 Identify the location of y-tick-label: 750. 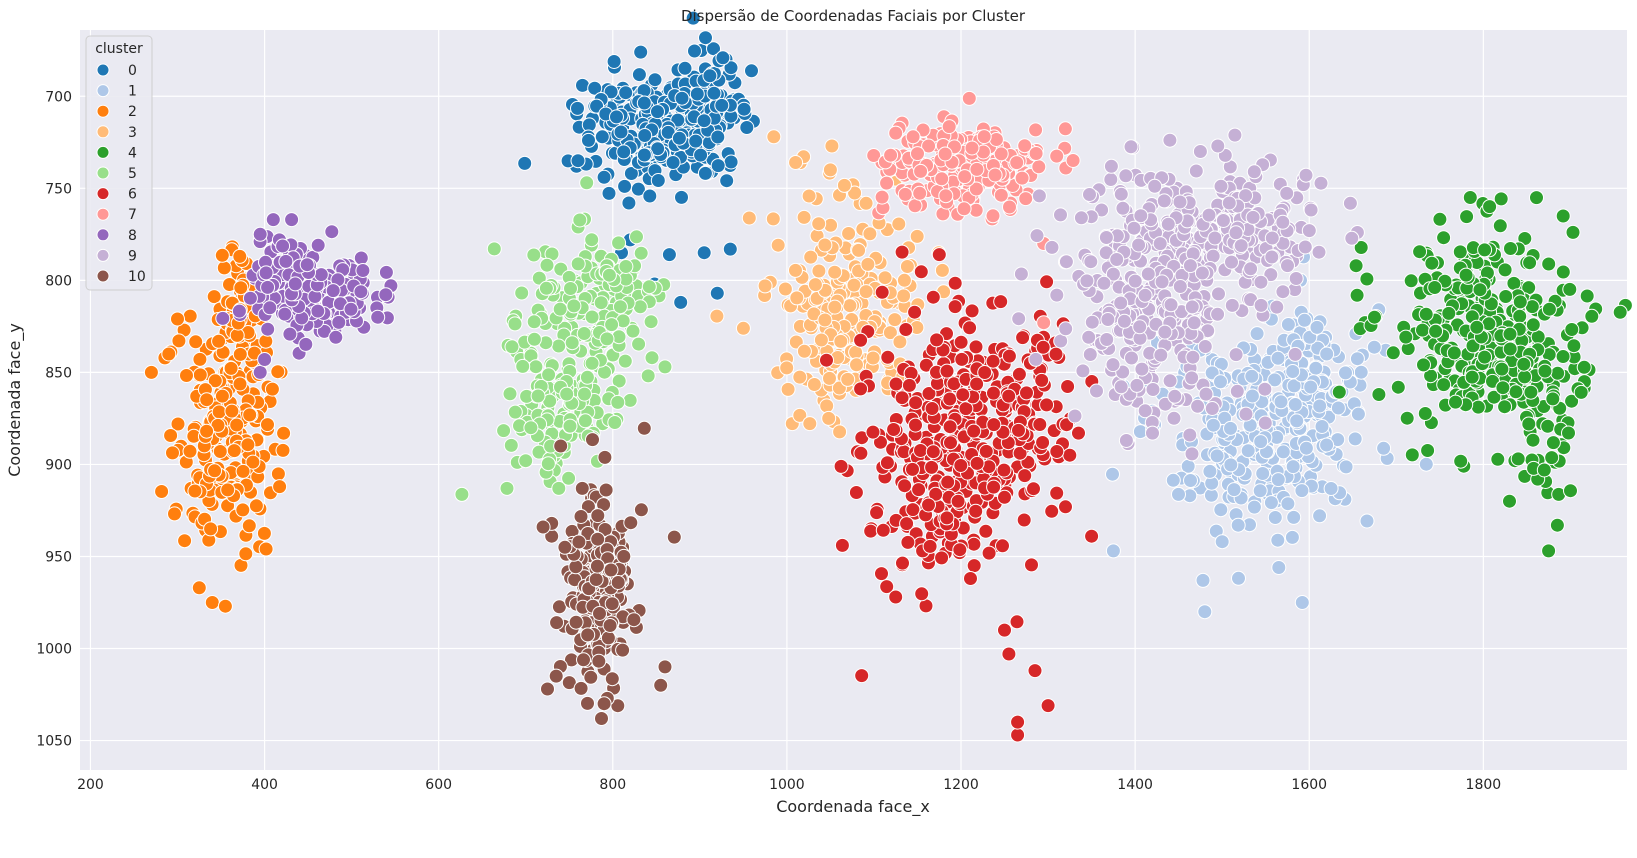
(58, 189).